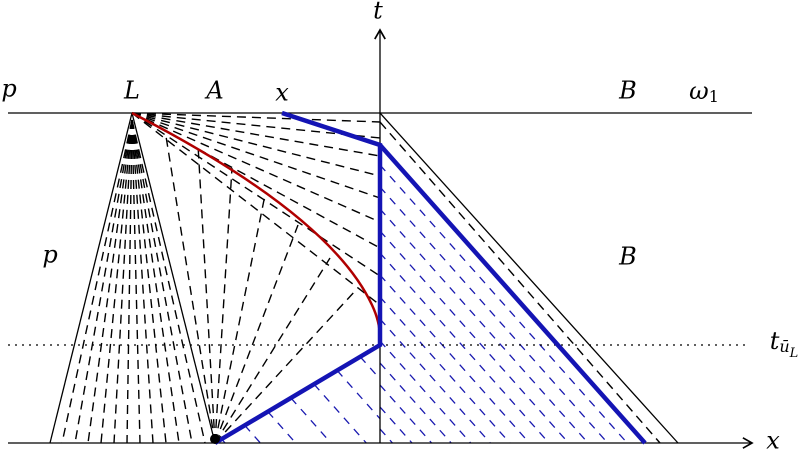 This screenshot has width=812, height=452. I want to click on label-sub: ū, so click(784, 346).